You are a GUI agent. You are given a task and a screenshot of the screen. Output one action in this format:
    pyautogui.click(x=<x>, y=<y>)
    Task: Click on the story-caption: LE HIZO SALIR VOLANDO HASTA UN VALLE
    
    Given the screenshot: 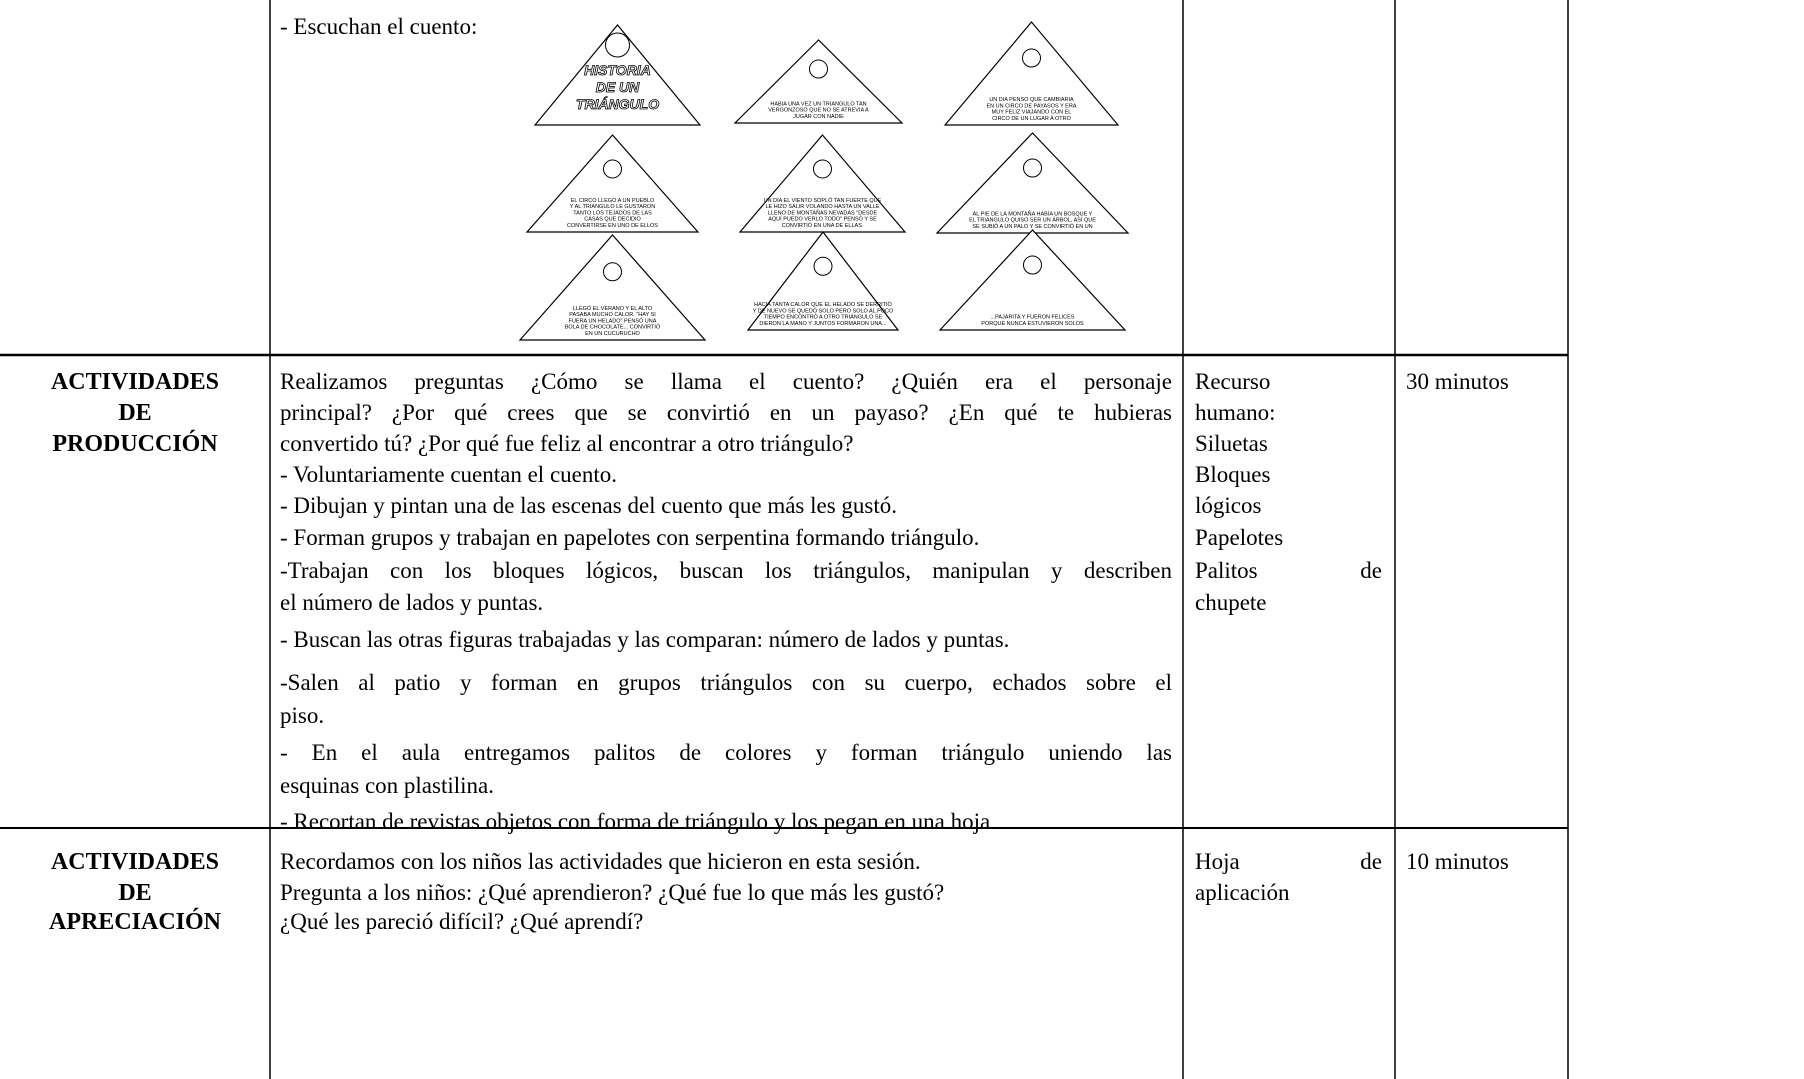 What is the action you would take?
    pyautogui.click(x=822, y=207)
    